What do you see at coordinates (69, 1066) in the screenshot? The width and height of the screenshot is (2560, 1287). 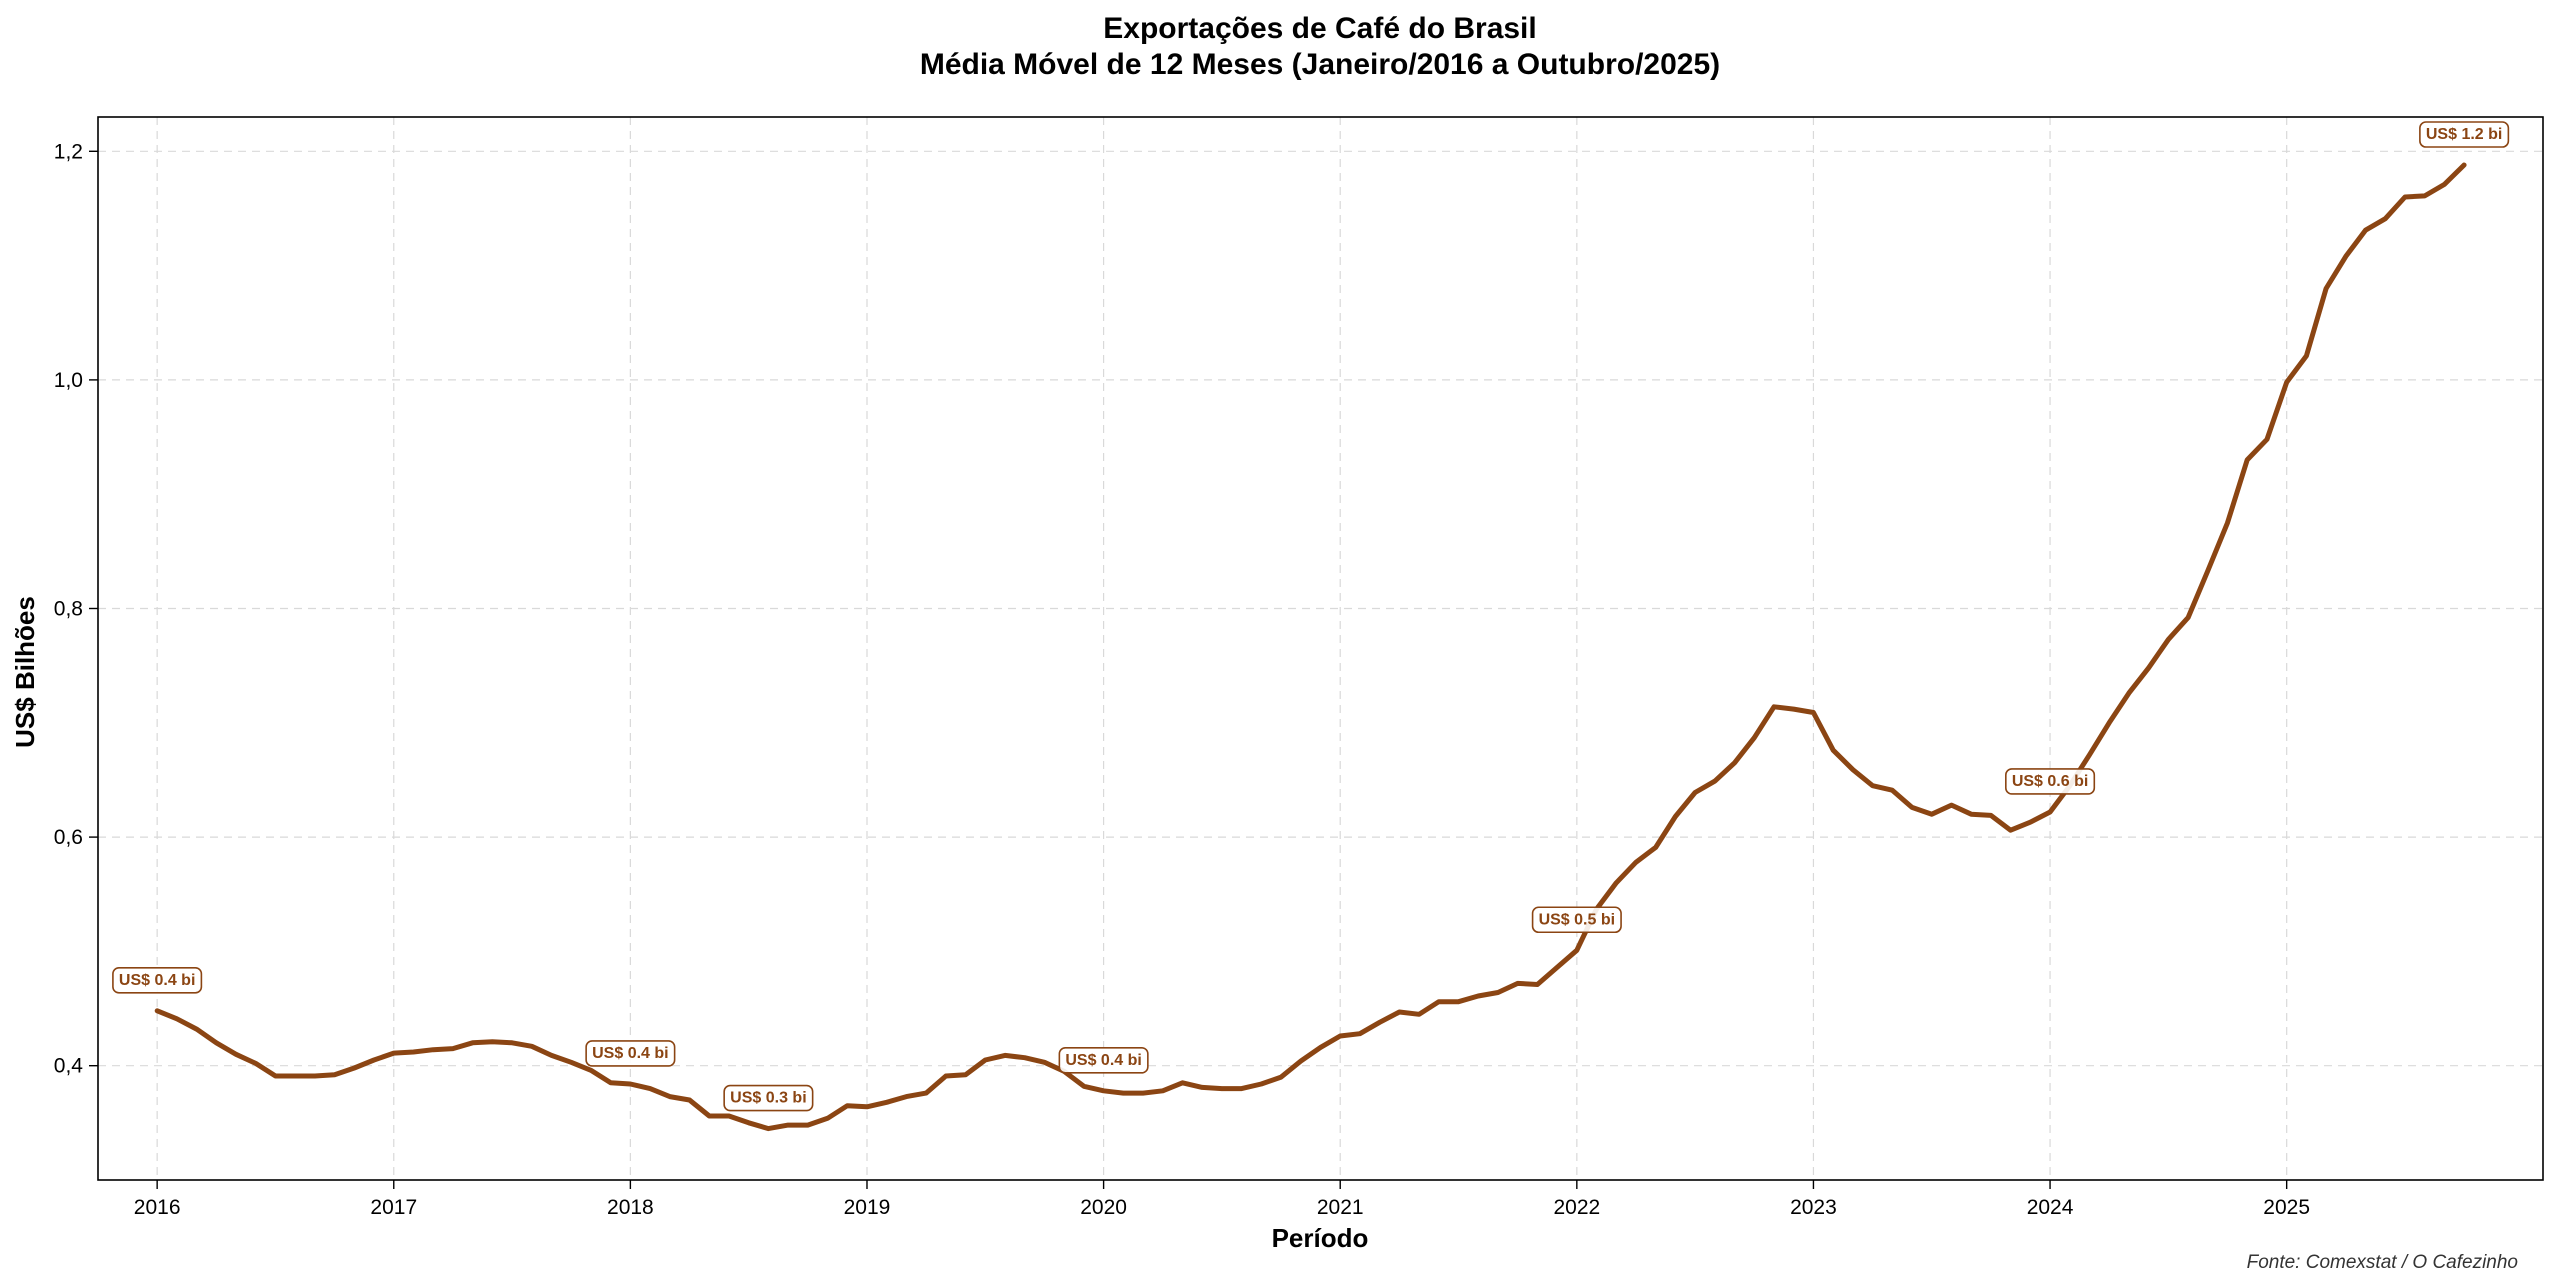 I see `y-tick-label: 0,4` at bounding box center [69, 1066].